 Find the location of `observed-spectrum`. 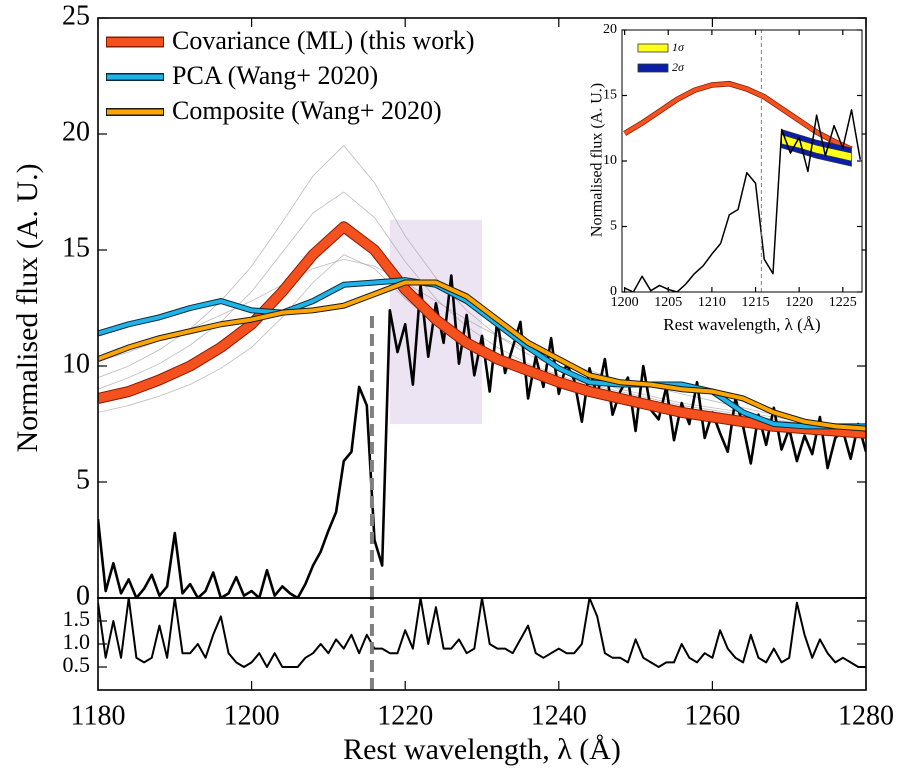

observed-spectrum is located at coordinates (742, 200).